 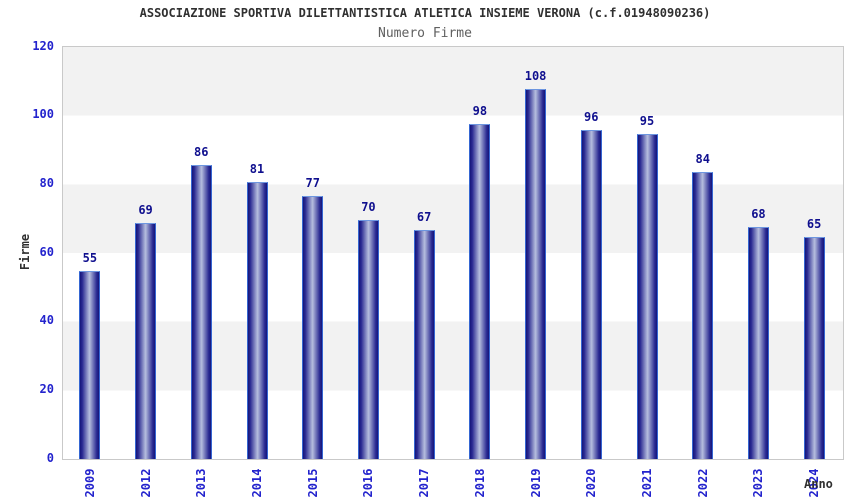 I want to click on bar-value-label: 68, so click(x=758, y=213).